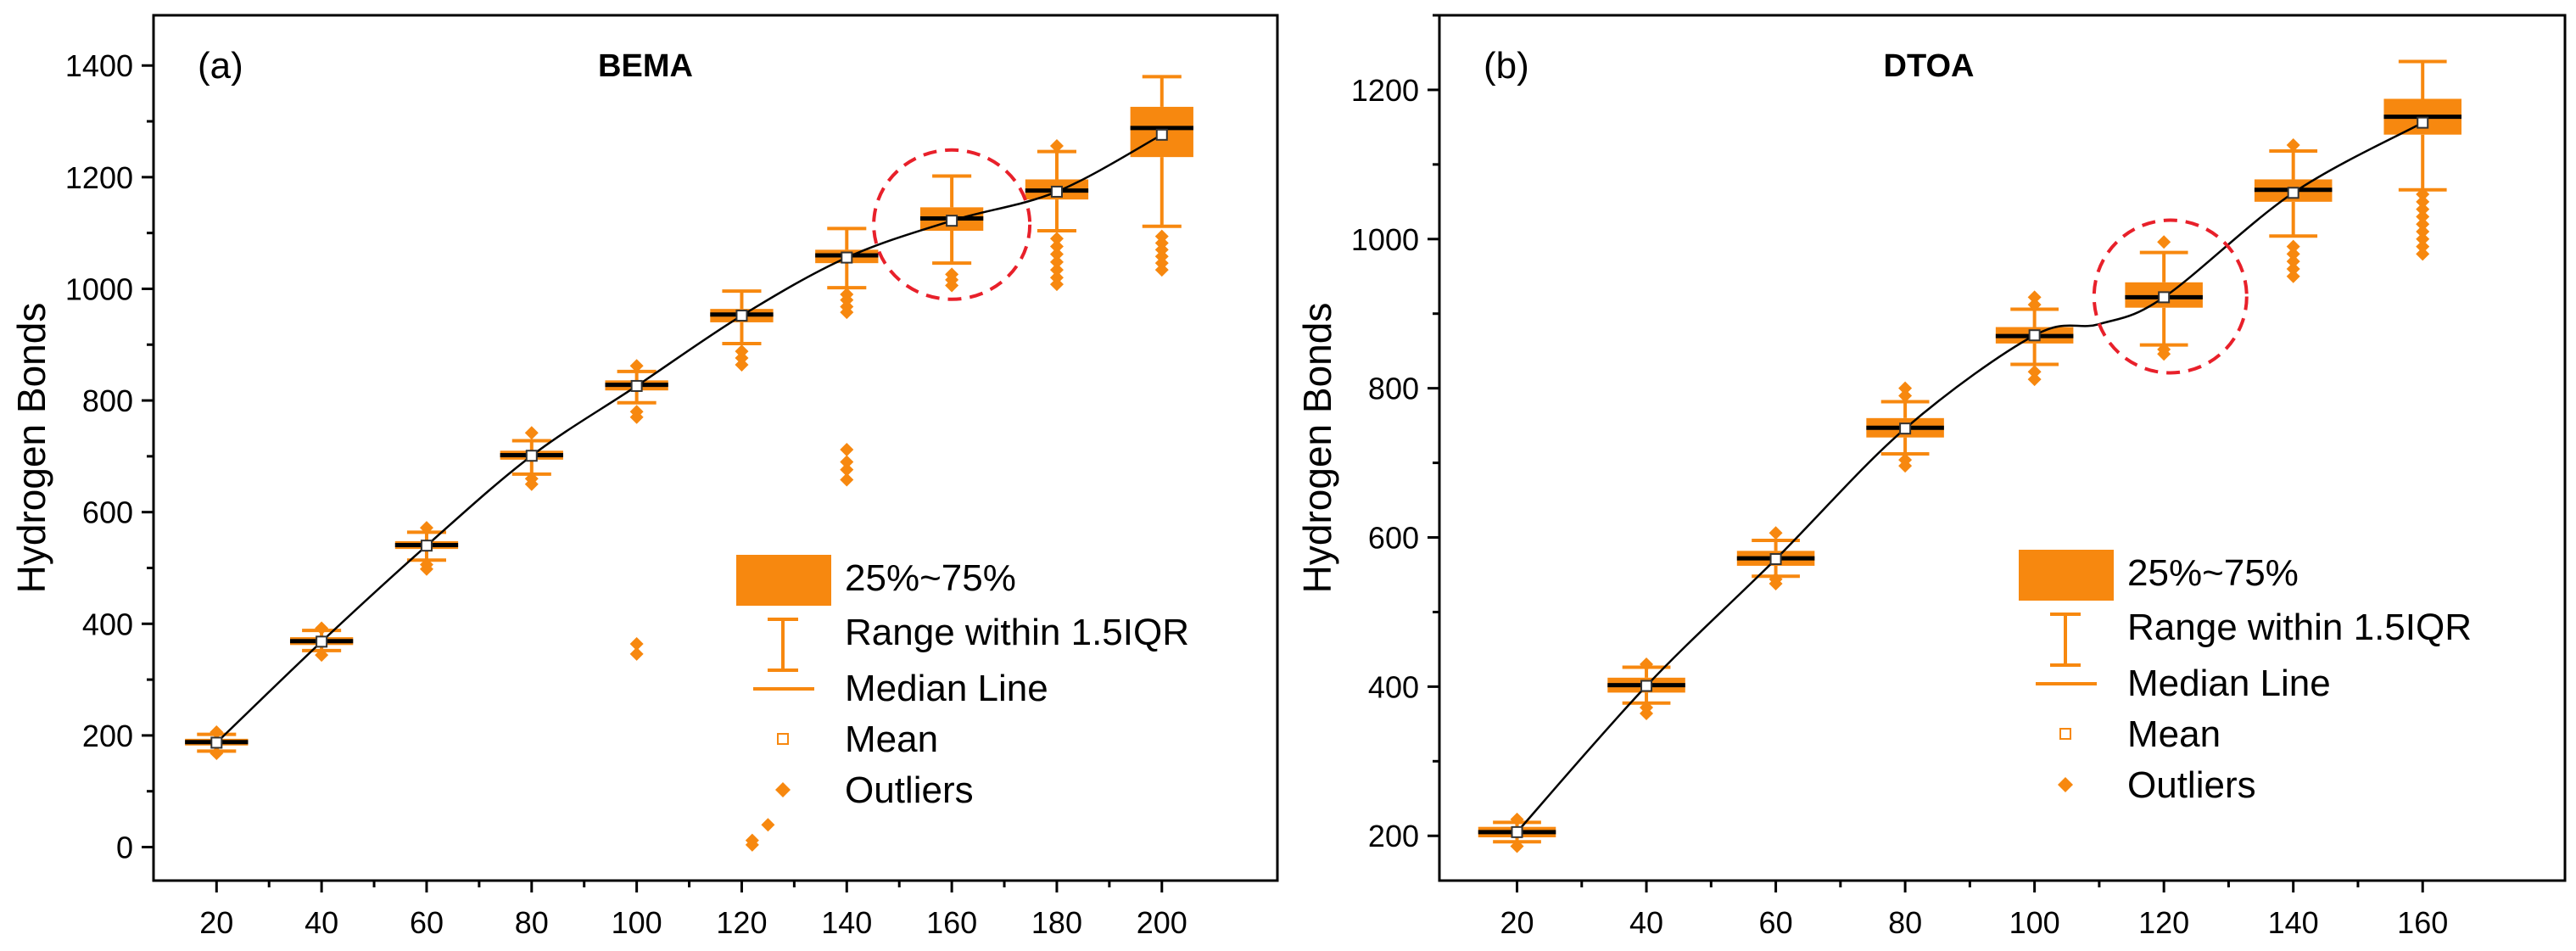 The image size is (2576, 951). Describe the element at coordinates (1929, 66) in the screenshot. I see `chart-title: DTOA` at that location.